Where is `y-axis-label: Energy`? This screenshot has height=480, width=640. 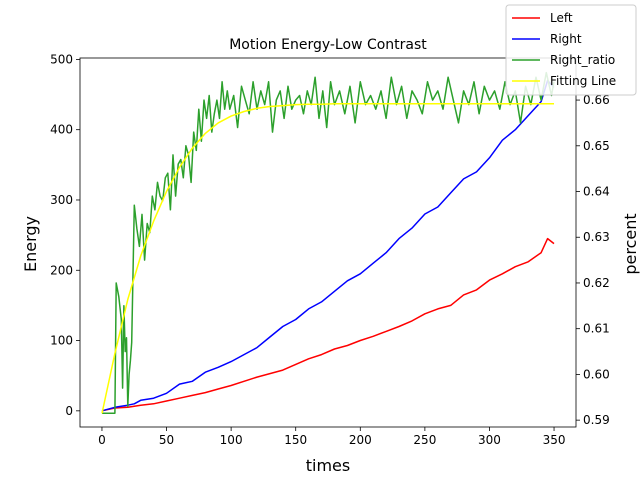 y-axis-label: Energy is located at coordinates (30, 244).